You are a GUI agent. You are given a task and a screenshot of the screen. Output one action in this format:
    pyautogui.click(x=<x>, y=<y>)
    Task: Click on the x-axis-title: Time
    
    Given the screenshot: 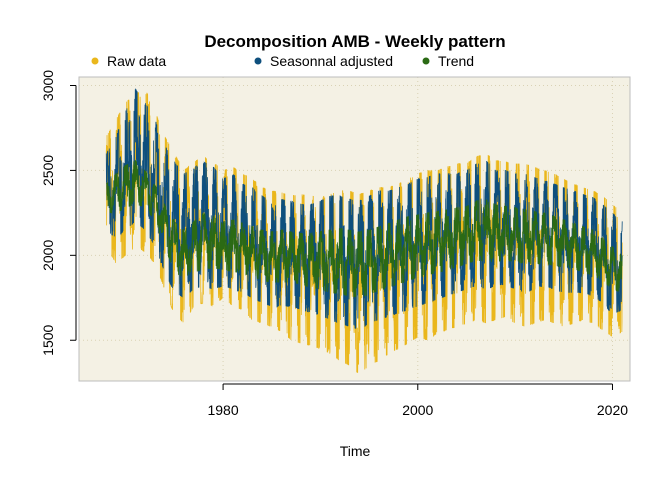 What is the action you would take?
    pyautogui.click(x=355, y=451)
    